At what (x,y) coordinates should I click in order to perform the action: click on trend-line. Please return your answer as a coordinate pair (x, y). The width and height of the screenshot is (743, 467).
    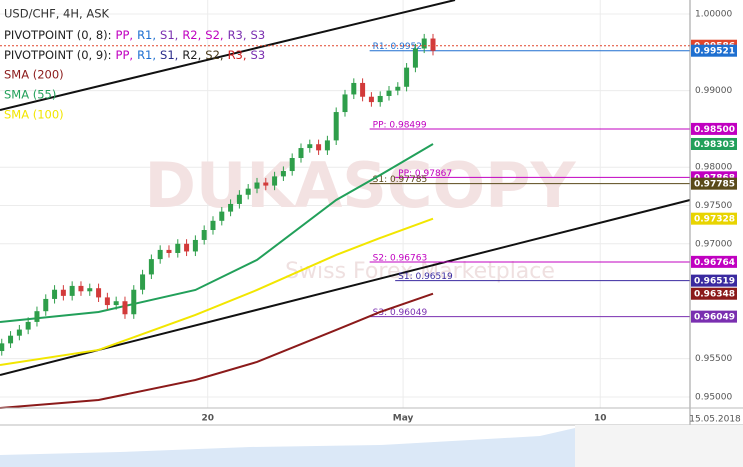
    Looking at the image, I should click on (228, 55).